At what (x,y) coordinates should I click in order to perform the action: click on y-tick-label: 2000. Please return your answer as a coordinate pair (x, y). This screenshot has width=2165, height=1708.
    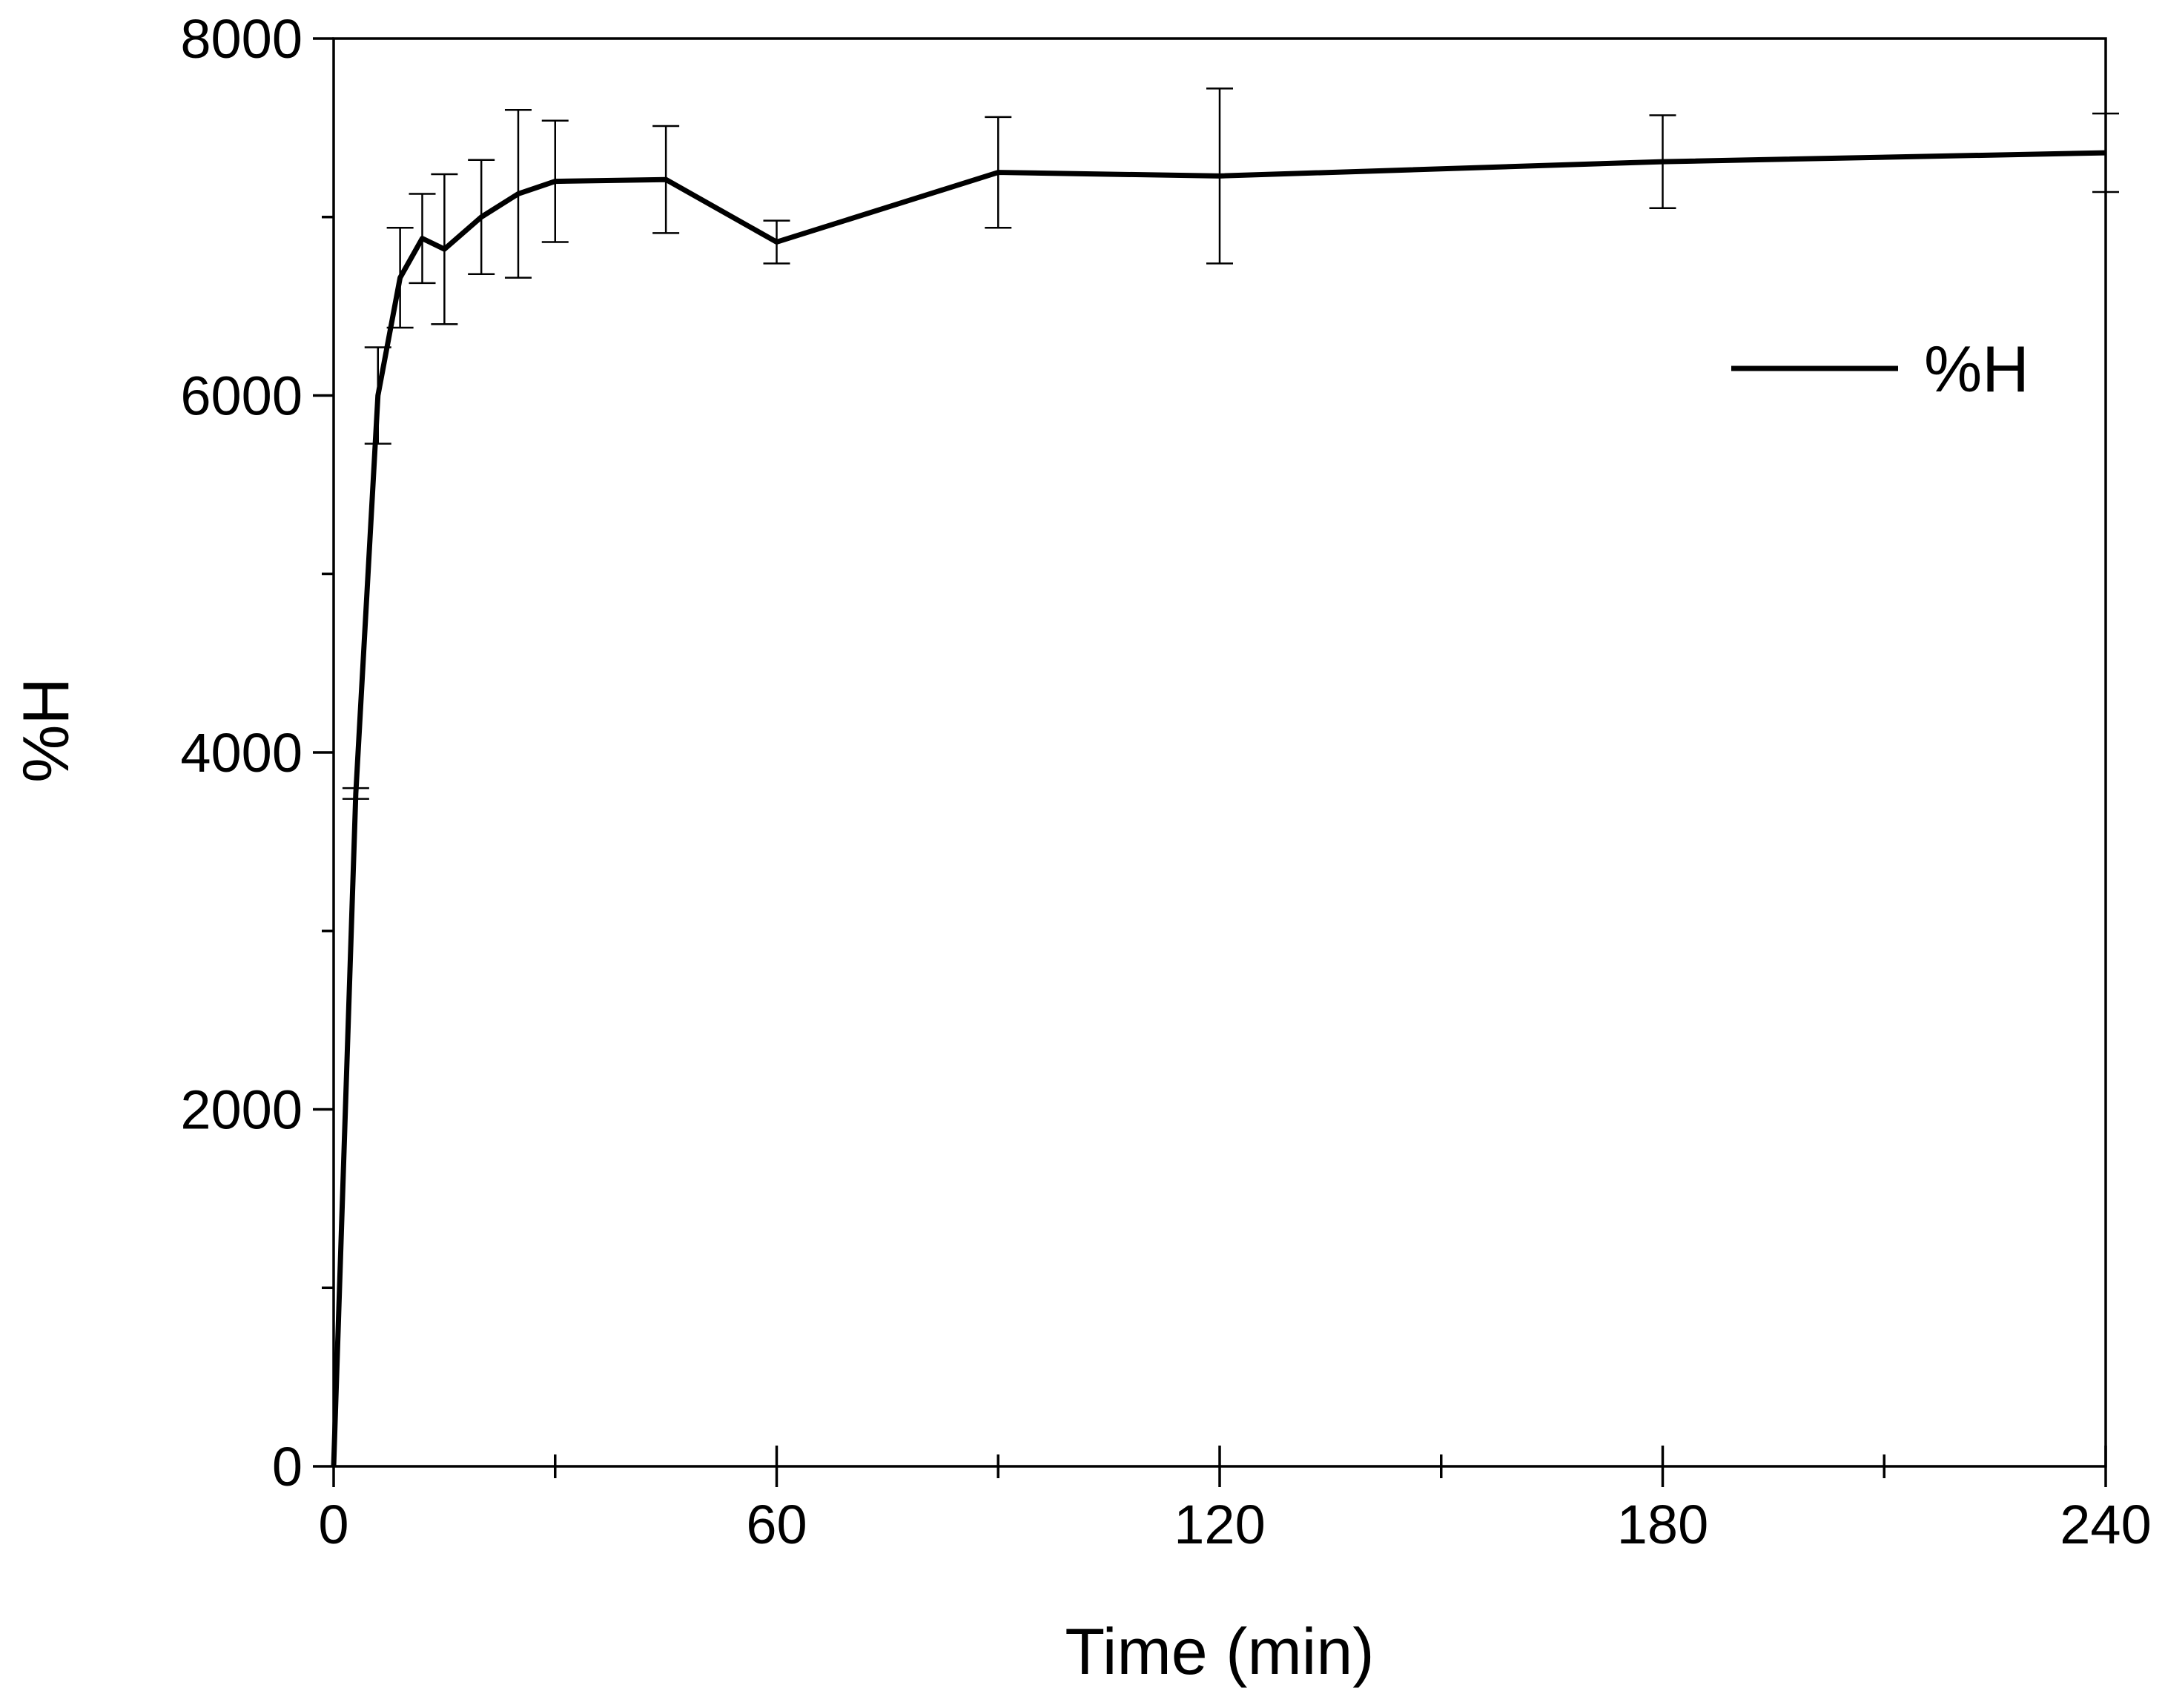
    Looking at the image, I should click on (241, 1110).